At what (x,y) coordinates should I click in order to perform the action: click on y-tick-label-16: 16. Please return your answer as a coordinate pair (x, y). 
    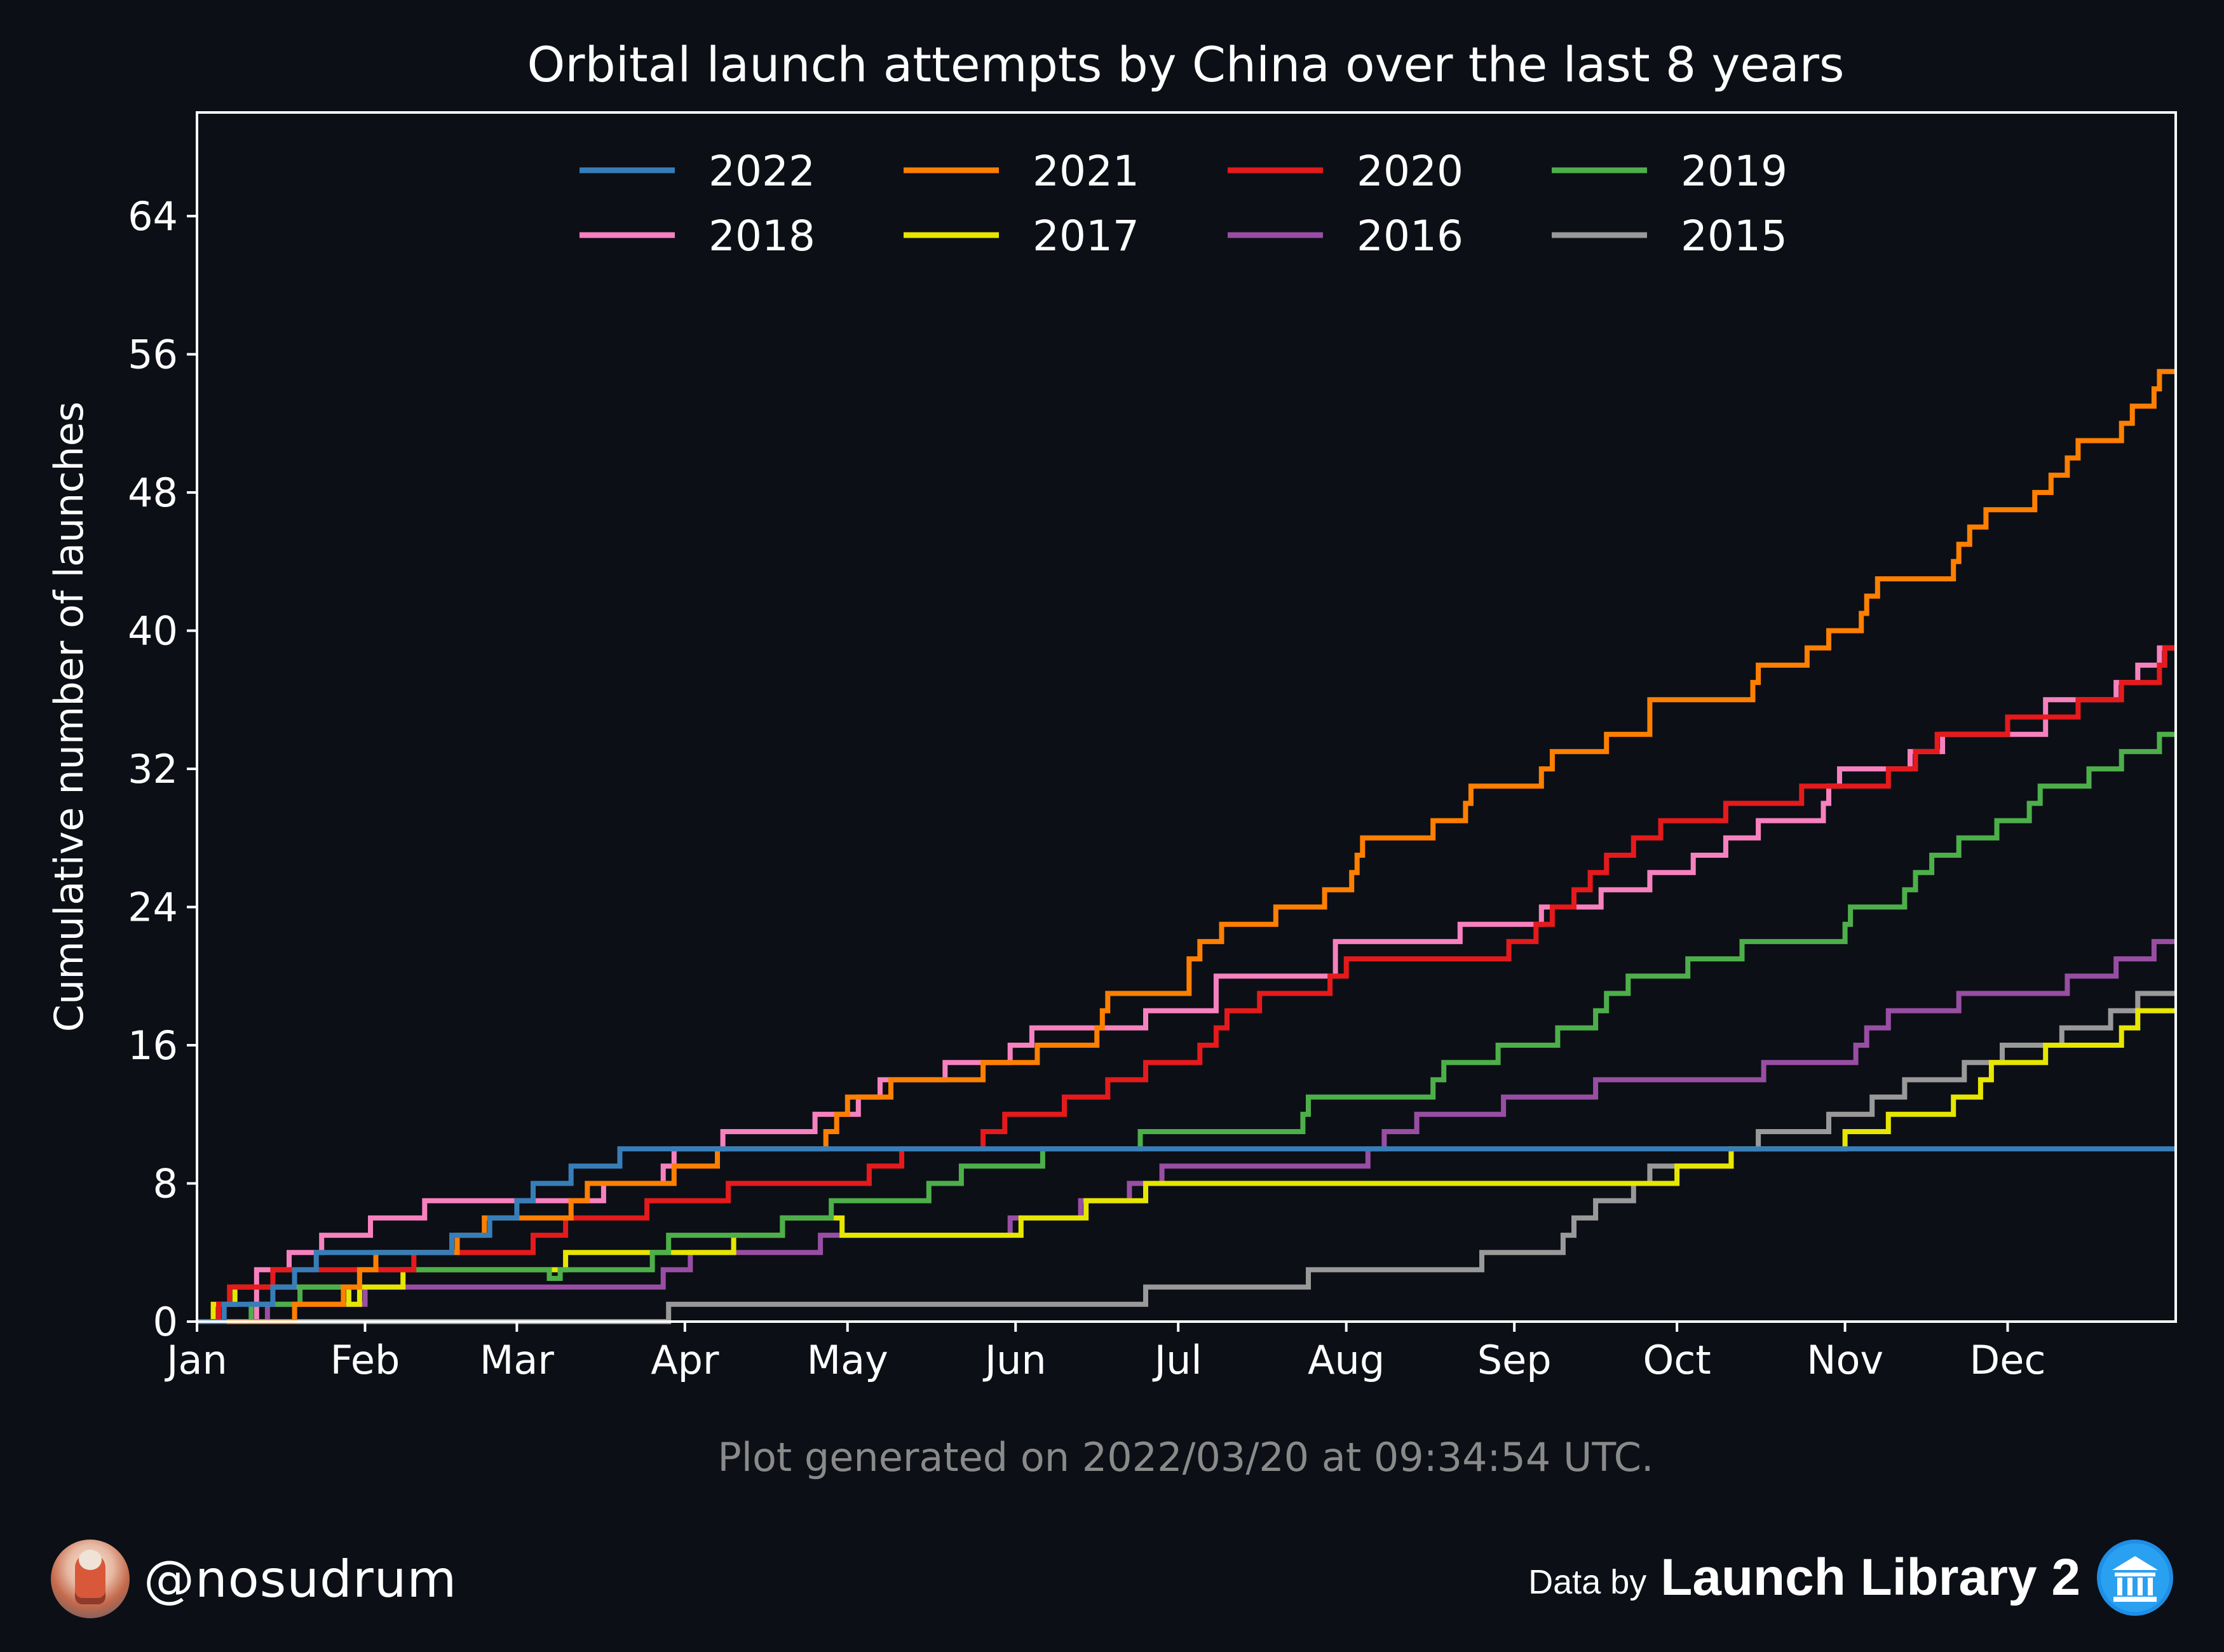
    Looking at the image, I should click on (153, 1045).